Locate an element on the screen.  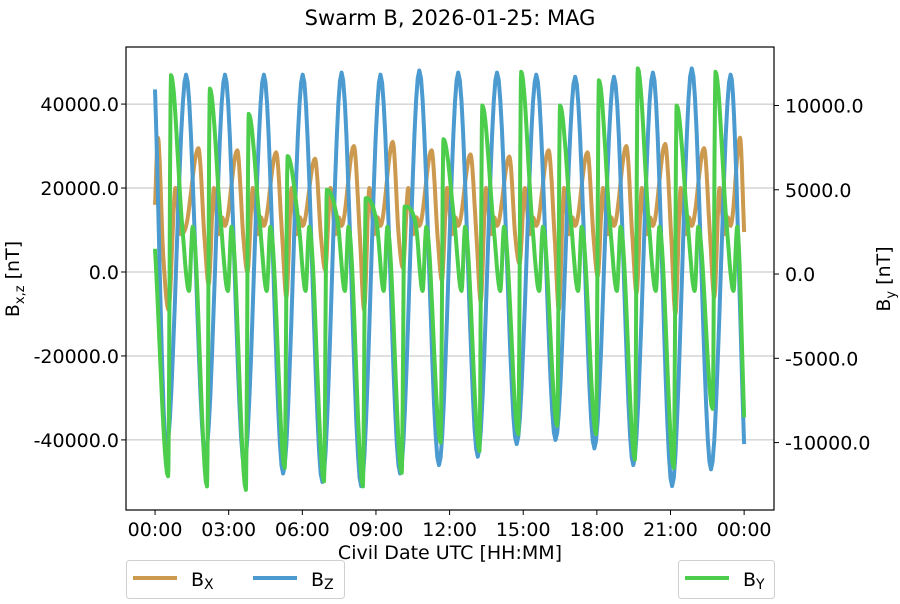
left-tick-label: 40000.0 is located at coordinates (79, 105).